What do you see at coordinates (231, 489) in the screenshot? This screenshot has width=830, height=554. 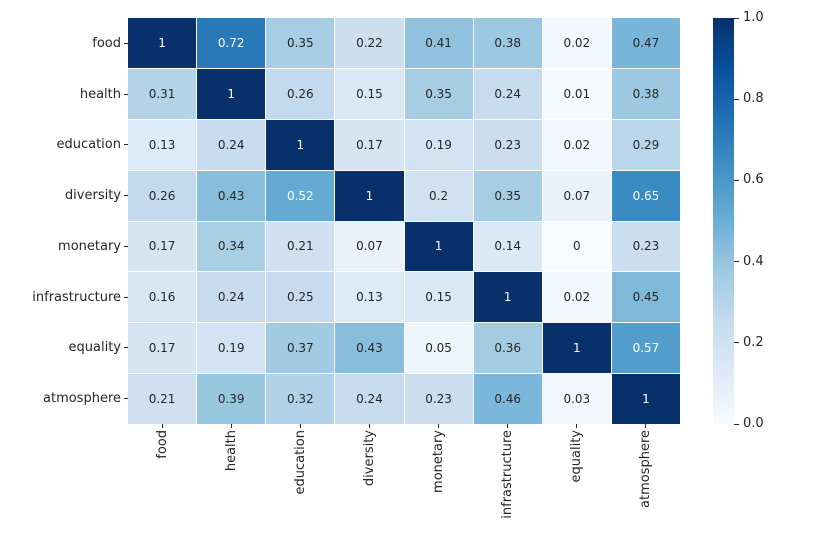 I see `x-tick-health: health` at bounding box center [231, 489].